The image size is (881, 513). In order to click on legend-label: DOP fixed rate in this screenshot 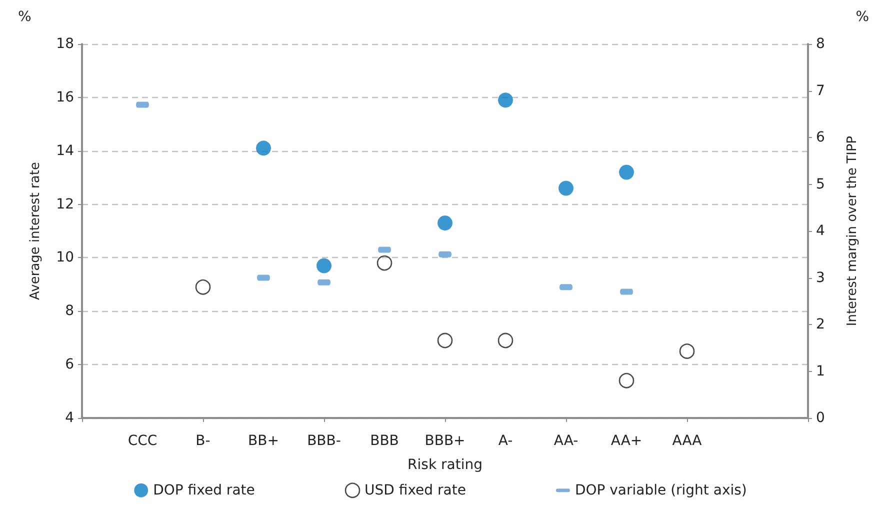, I will do `click(204, 490)`.